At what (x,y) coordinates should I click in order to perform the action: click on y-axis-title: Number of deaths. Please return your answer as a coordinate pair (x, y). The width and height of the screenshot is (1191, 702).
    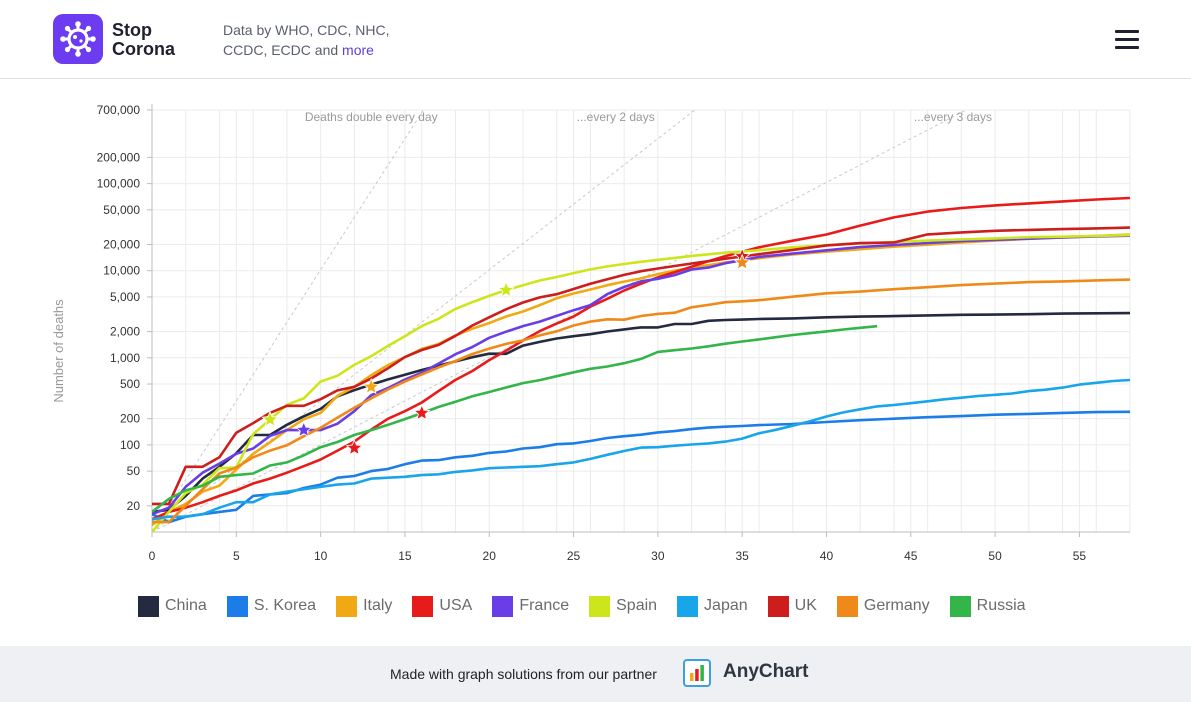
    Looking at the image, I should click on (58, 351).